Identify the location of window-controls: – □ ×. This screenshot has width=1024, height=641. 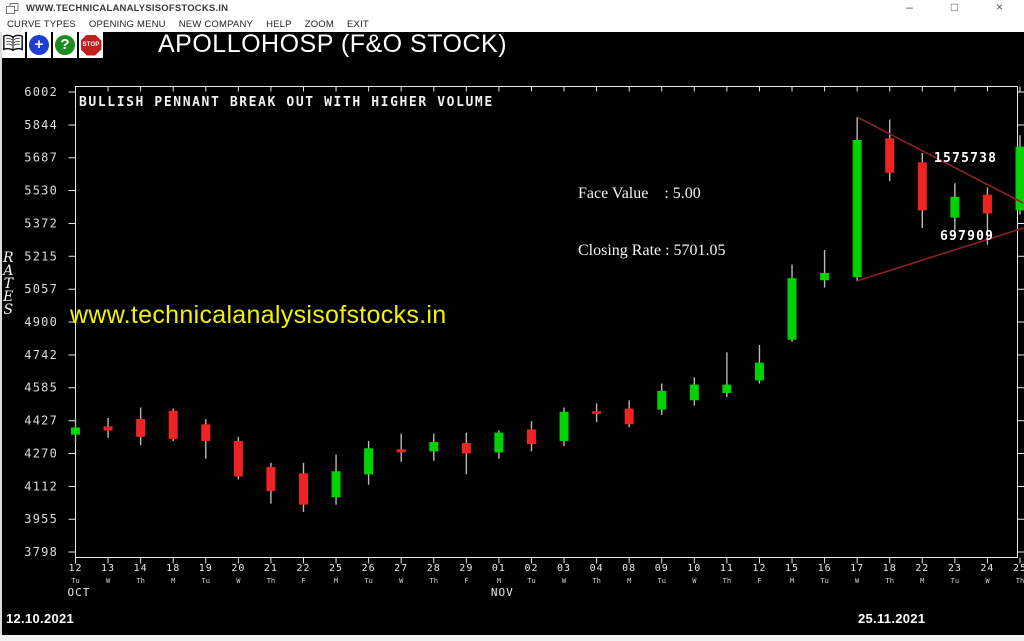
(954, 8).